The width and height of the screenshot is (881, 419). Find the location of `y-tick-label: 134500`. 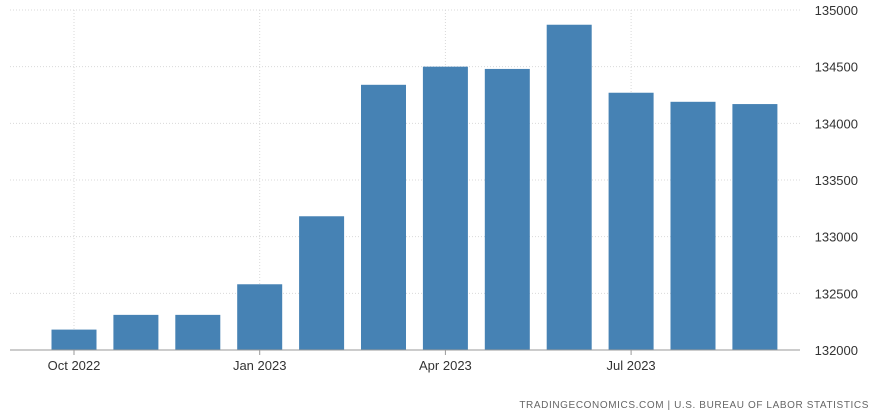

y-tick-label: 134500 is located at coordinates (836, 67).